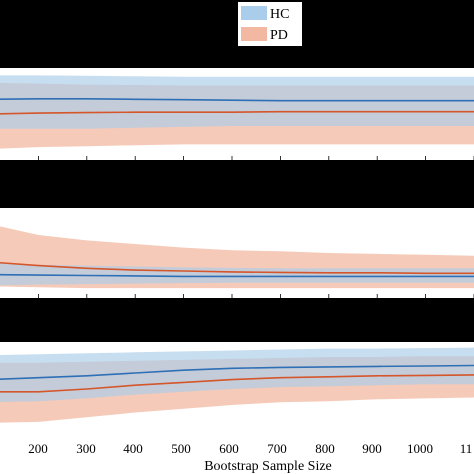 The image size is (474, 474). Describe the element at coordinates (268, 466) in the screenshot. I see `x-axis-label: Bootstrap Sample Size` at that location.